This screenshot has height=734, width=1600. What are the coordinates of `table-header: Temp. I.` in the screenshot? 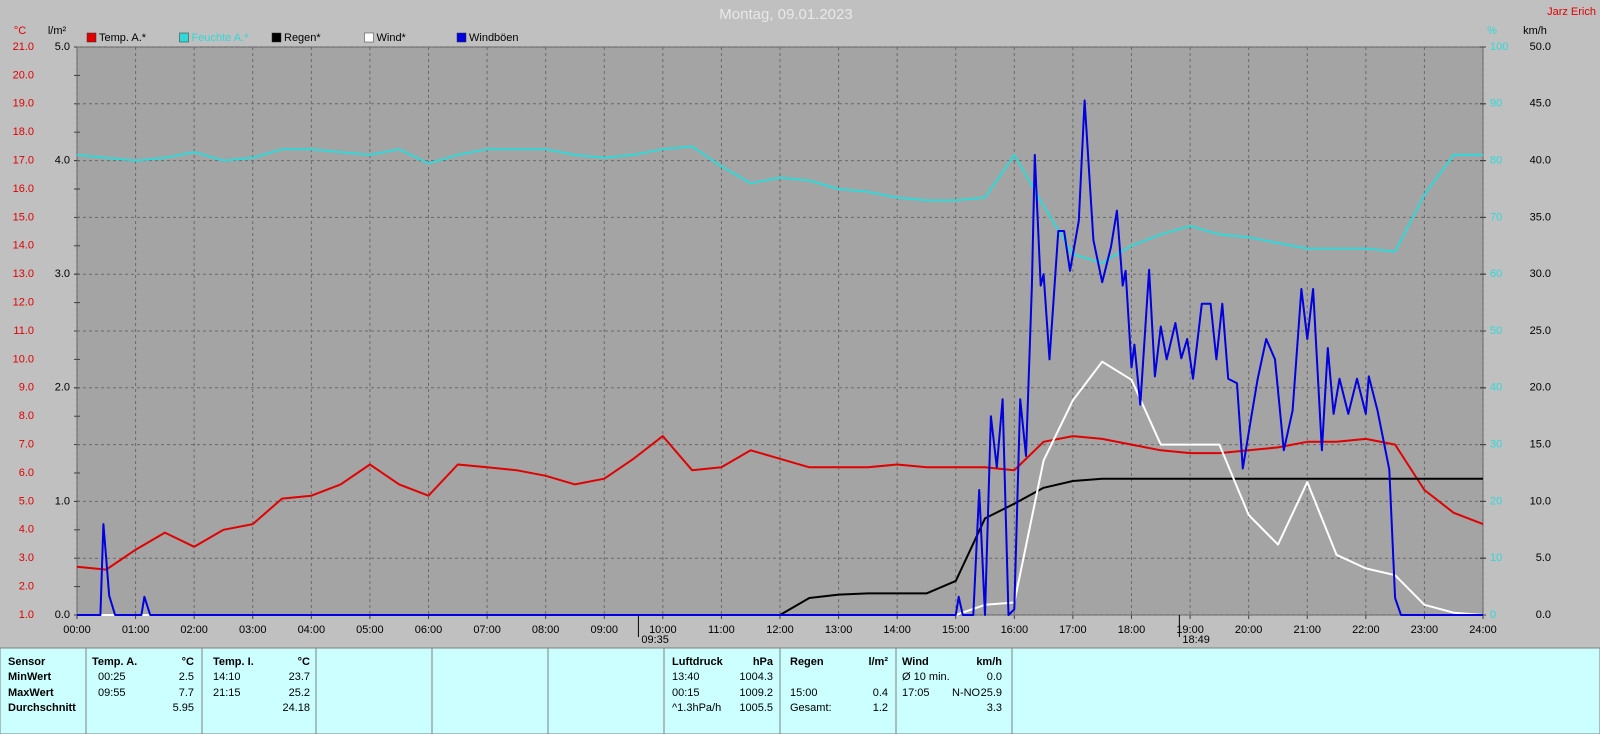 It's located at (233, 662).